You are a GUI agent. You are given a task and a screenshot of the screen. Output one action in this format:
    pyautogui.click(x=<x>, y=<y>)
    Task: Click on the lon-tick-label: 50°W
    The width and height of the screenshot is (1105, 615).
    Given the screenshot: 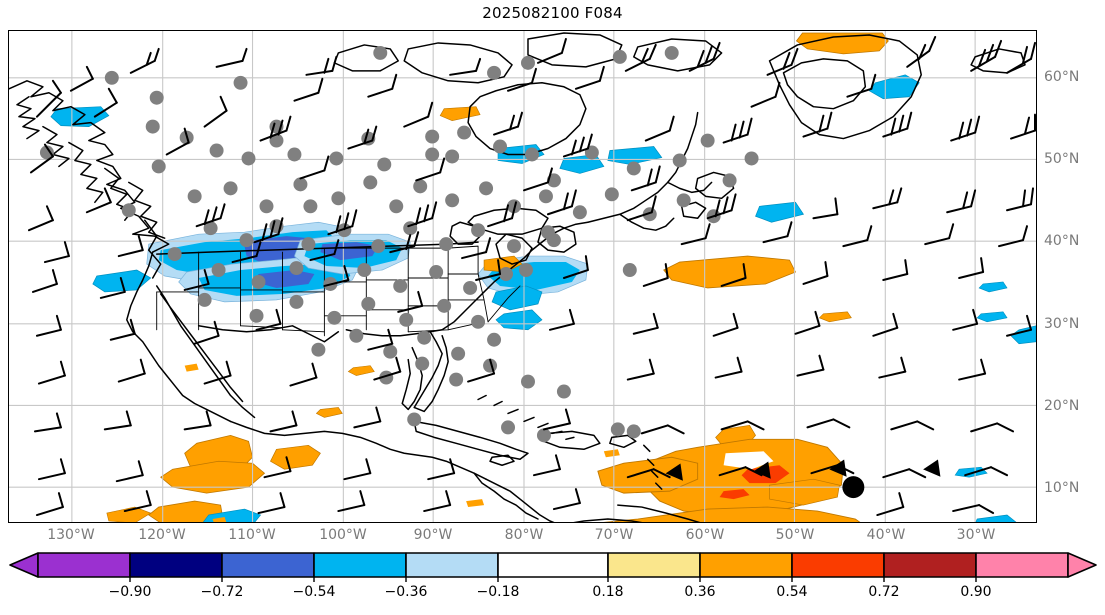 What is the action you would take?
    pyautogui.click(x=795, y=535)
    